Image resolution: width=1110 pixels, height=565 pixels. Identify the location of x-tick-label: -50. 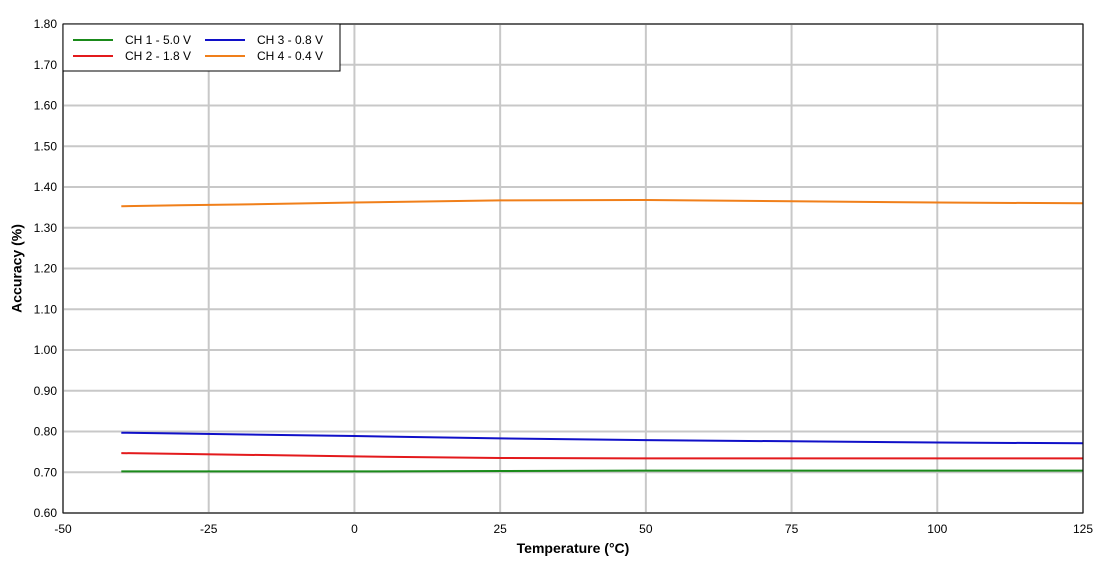
(63, 529).